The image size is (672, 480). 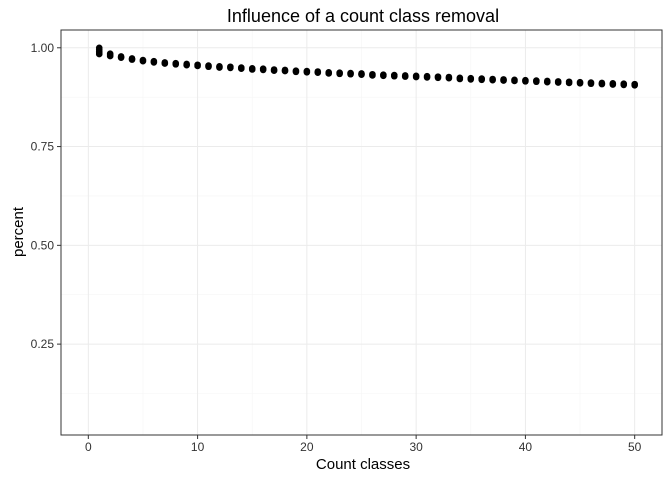 What do you see at coordinates (526, 447) in the screenshot?
I see `x-tick-label: 40` at bounding box center [526, 447].